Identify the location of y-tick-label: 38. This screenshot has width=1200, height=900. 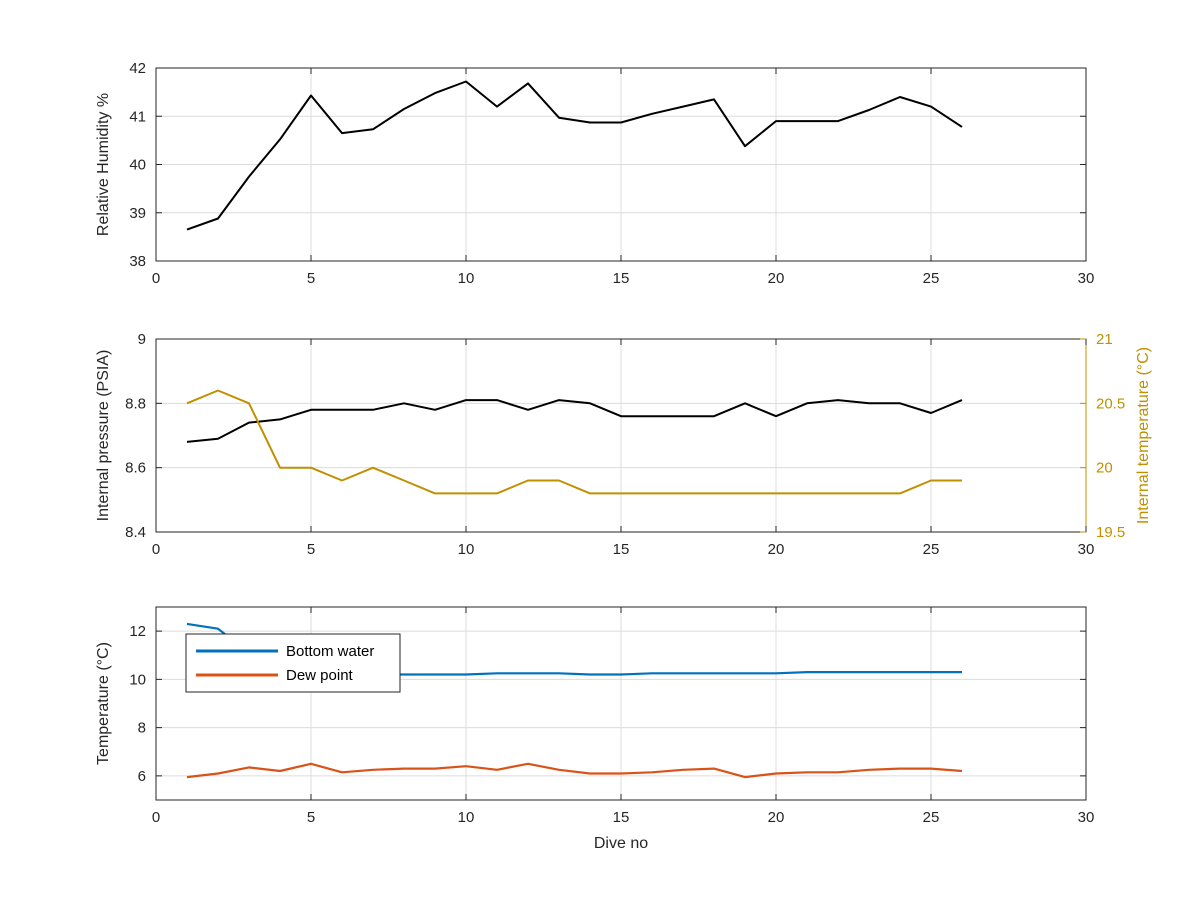
(137, 261).